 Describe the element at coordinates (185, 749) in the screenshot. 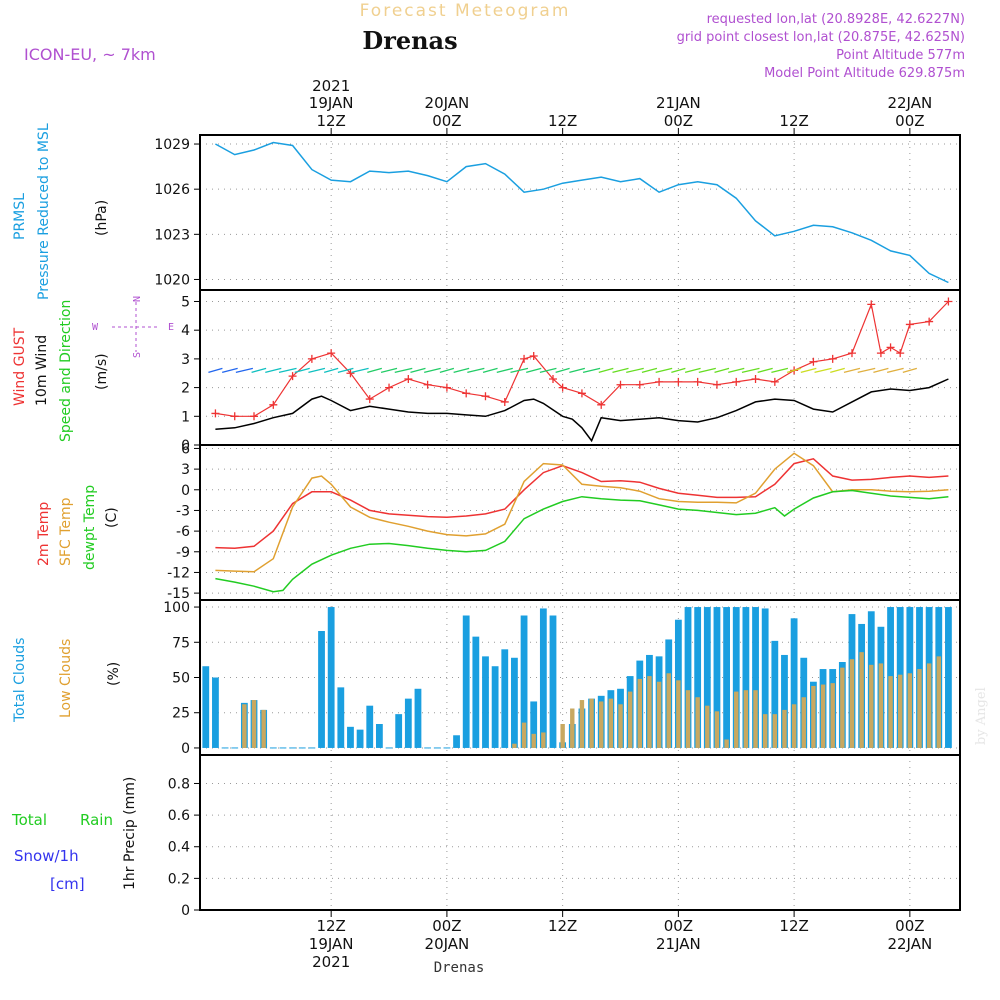

I see `y-tick-label: 0` at that location.